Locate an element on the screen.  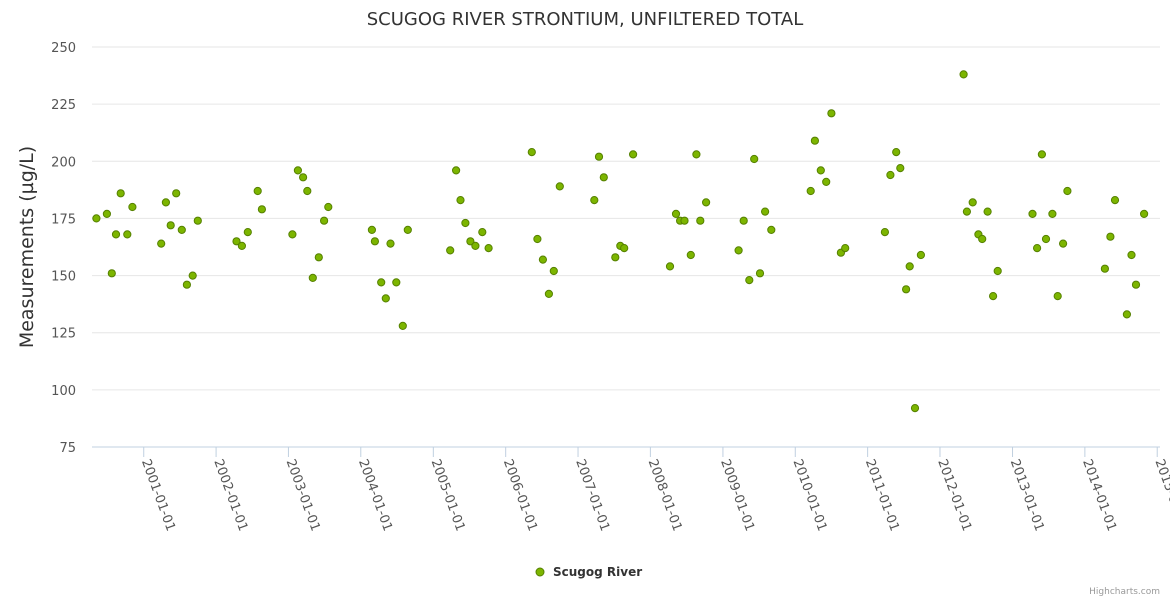
legend-label: Scugog River is located at coordinates (597, 572).